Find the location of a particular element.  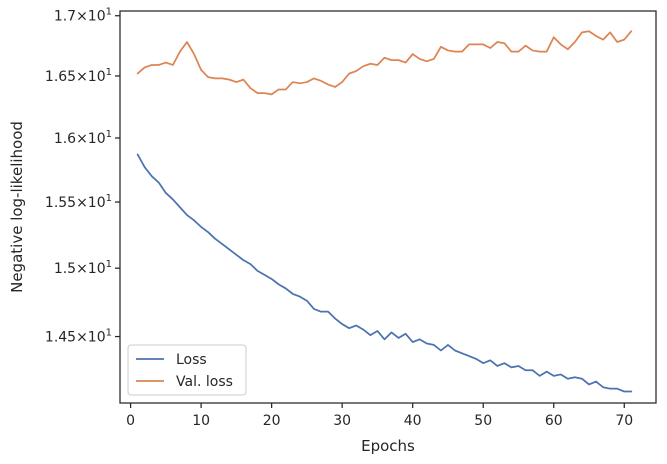

x-axis-label: Epochs is located at coordinates (388, 446).